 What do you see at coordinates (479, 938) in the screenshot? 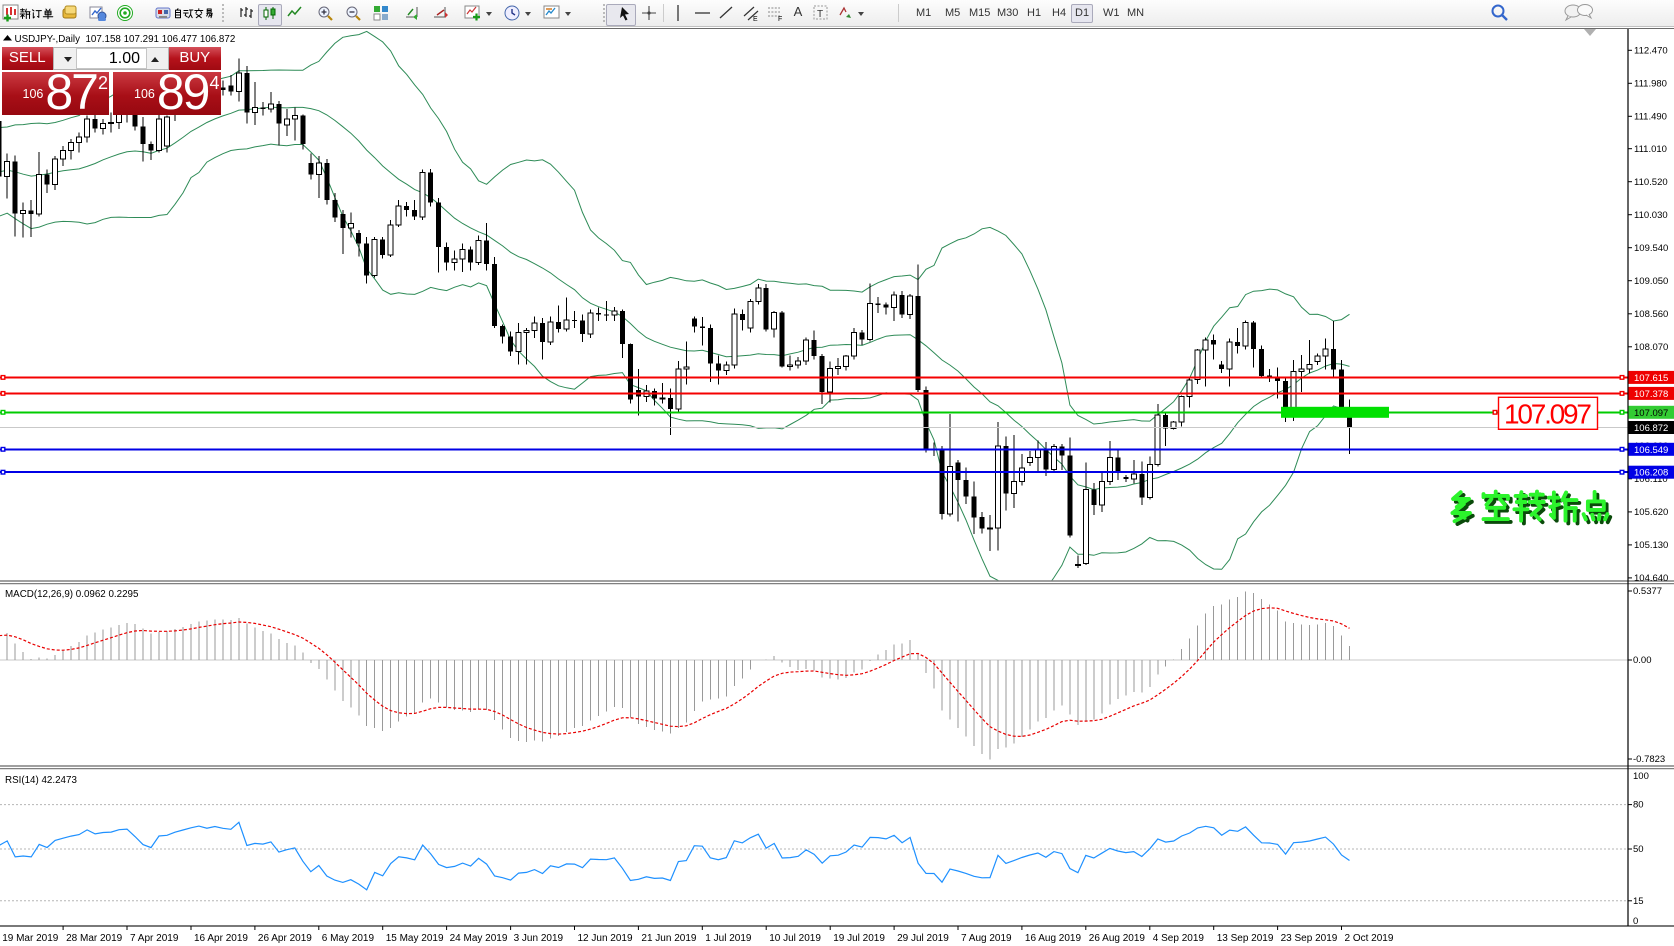
I see `svg-text: 24 May 2019` at bounding box center [479, 938].